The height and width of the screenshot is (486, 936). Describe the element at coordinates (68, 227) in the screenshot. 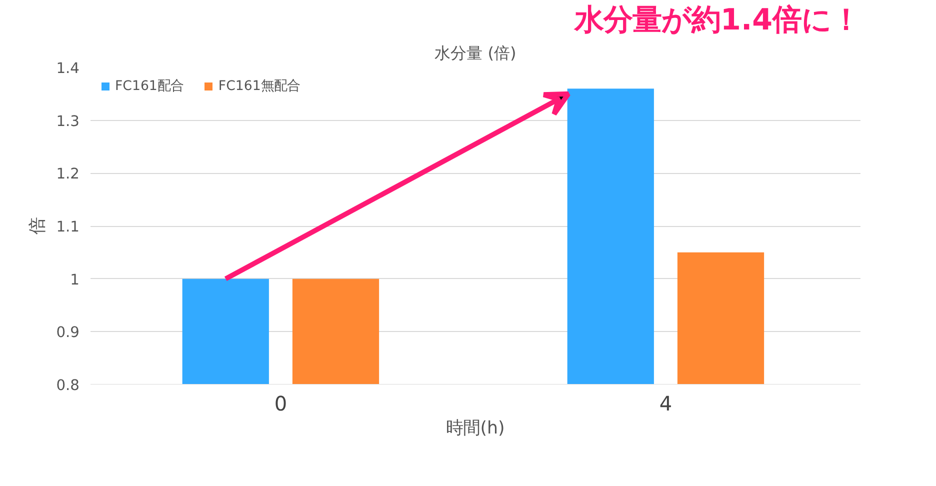

I see `y-tick-label: 1.1` at that location.